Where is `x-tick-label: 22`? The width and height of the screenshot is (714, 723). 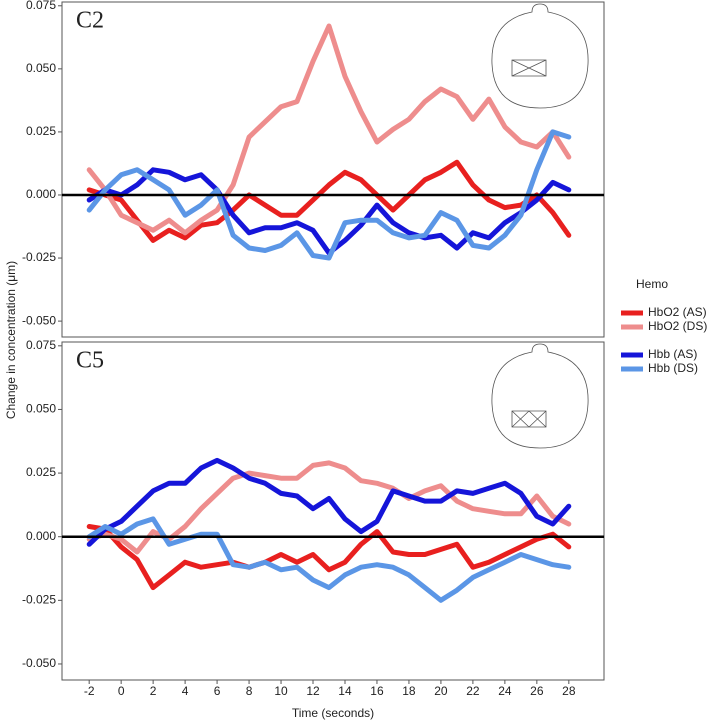
x-tick-label: 22 is located at coordinates (473, 691).